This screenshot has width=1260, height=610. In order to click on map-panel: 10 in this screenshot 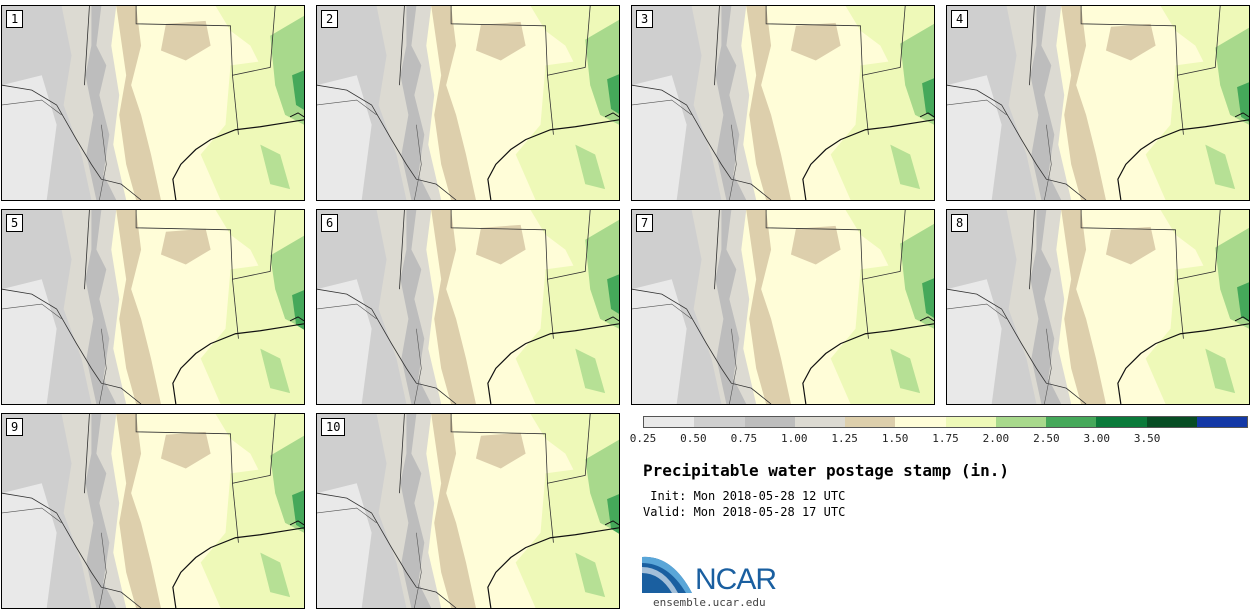, I will do `click(468, 511)`.